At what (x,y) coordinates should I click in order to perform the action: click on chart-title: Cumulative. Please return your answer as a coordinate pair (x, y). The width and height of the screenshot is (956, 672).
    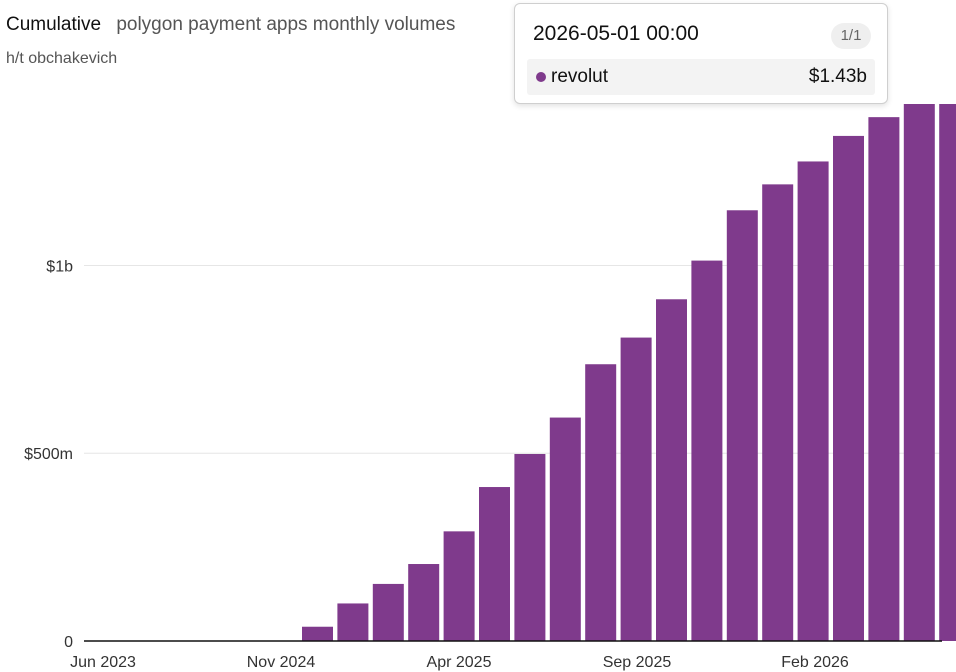
    Looking at the image, I should click on (54, 24).